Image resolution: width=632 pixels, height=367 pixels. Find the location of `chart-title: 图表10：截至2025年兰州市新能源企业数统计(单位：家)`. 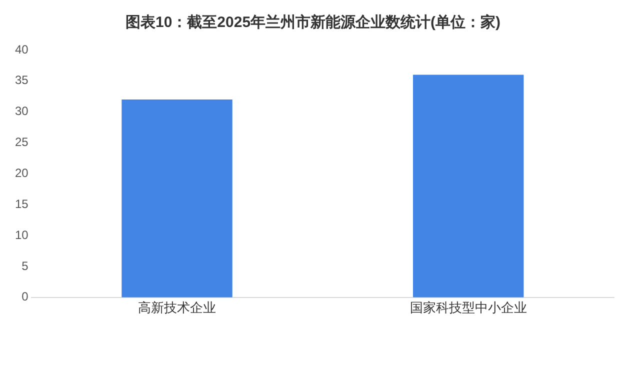

chart-title: 图表10：截至2025年兰州市新能源企业数统计(单位：家) is located at coordinates (313, 22).